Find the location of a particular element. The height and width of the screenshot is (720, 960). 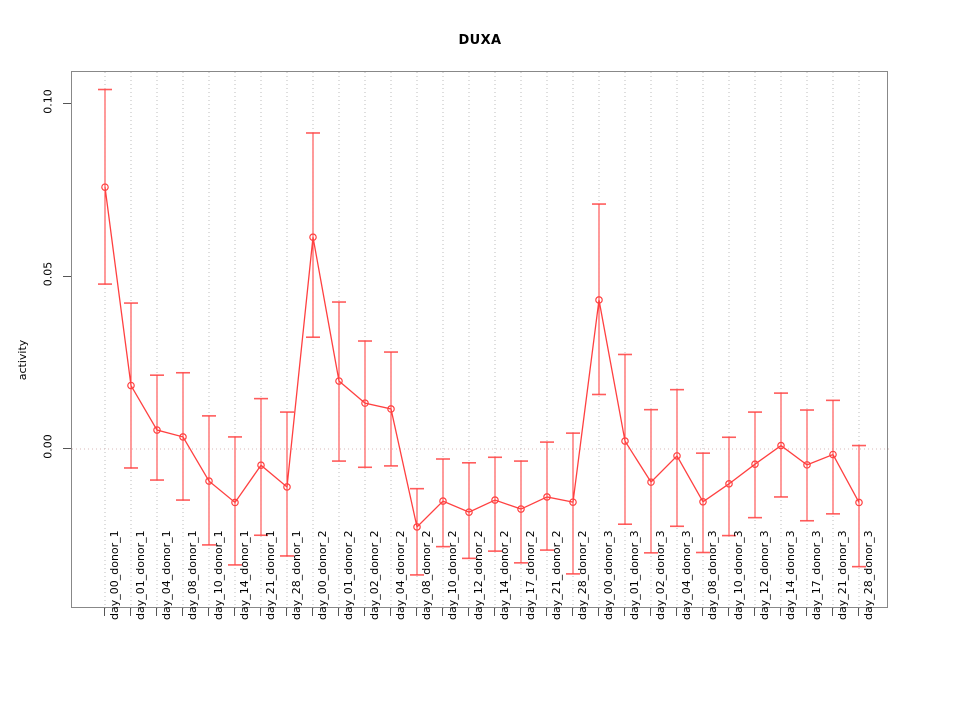

x-tick-label: day_14_donor_2 is located at coordinates (504, 575).